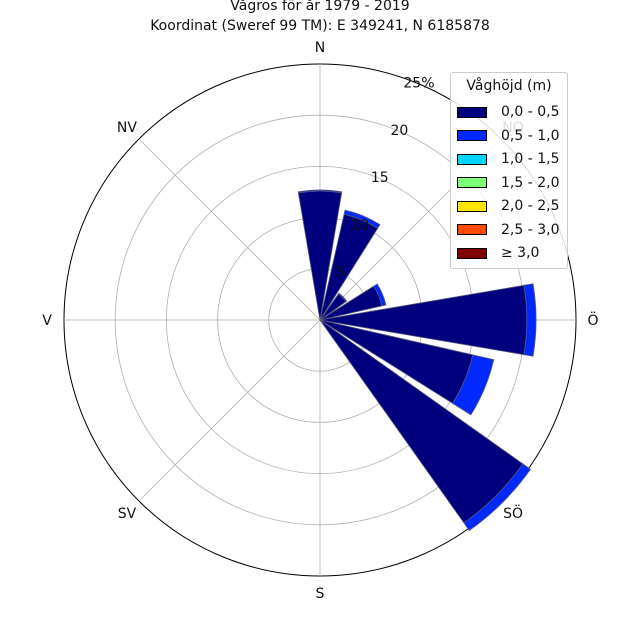 The image size is (640, 640). Describe the element at coordinates (530, 112) in the screenshot. I see `legend-label: 0,0 - 0,5` at that location.